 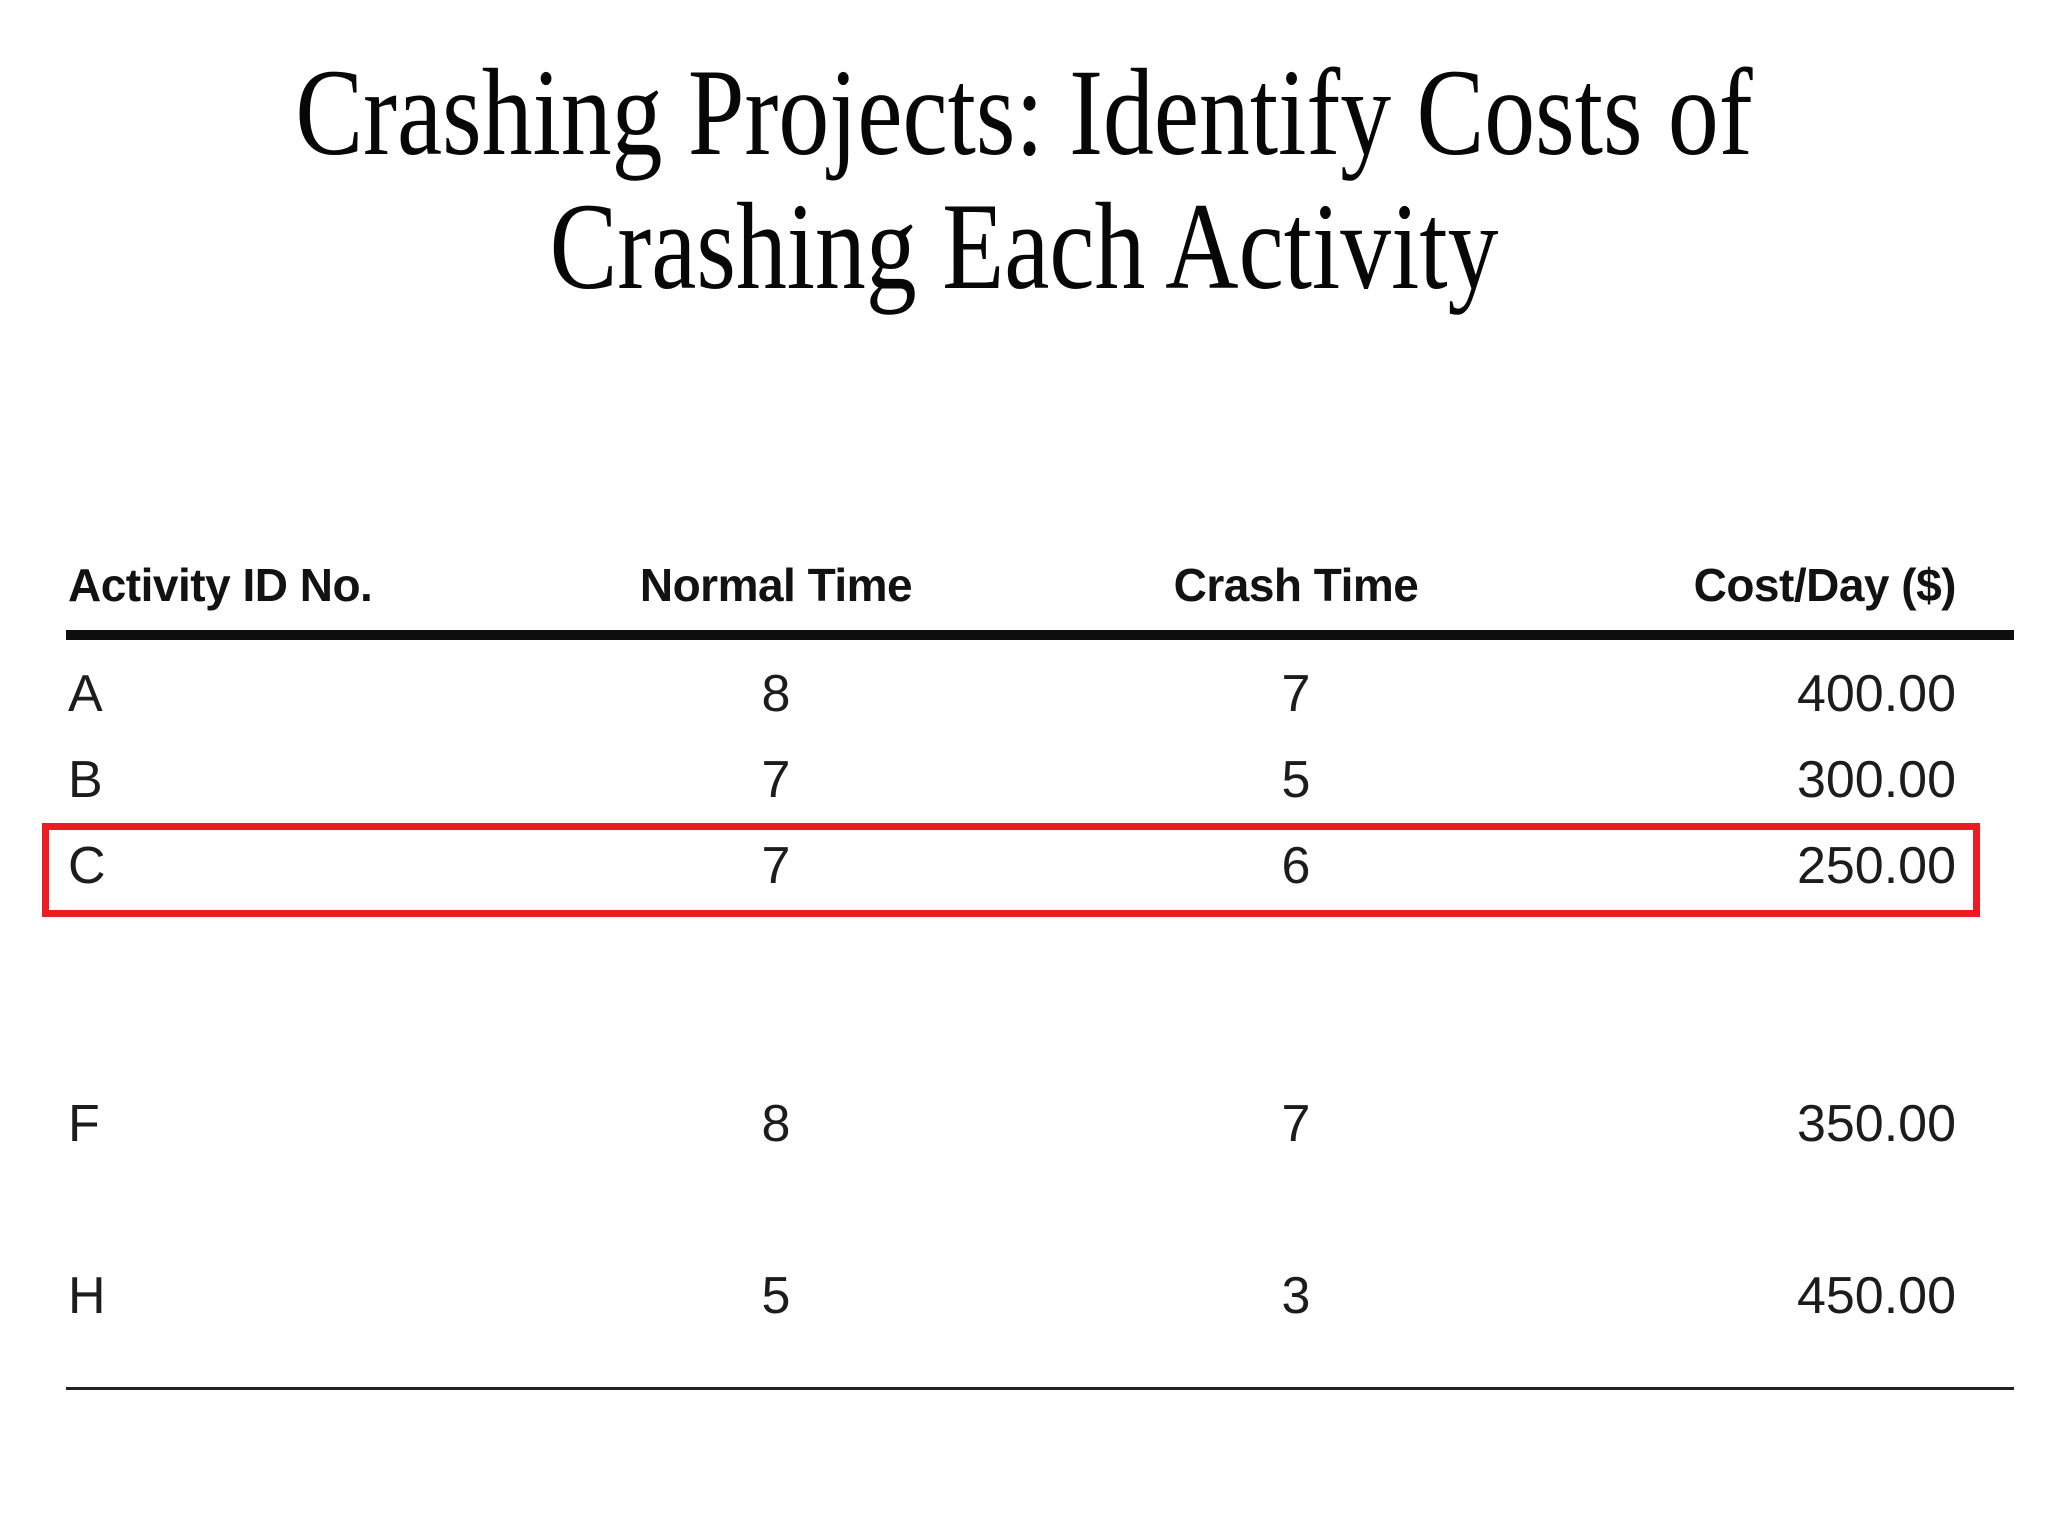 I want to click on table-row-c-highlighted: C 7 6 250.00, so click(x=1040, y=866).